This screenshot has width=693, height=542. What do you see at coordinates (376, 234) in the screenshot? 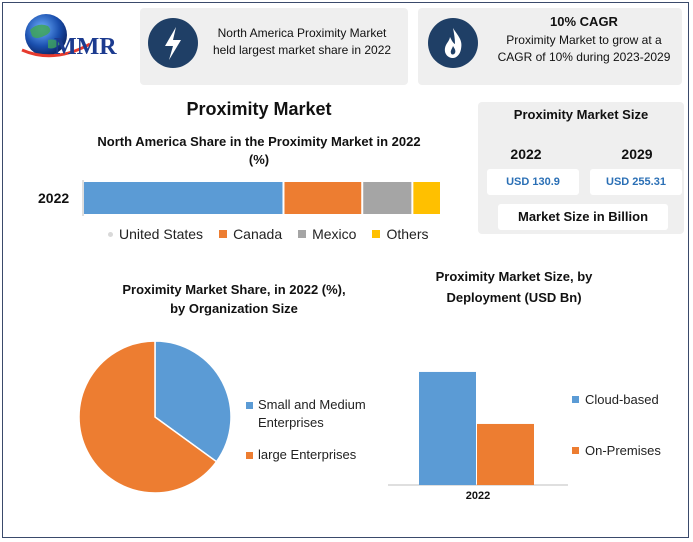
I see `share-legend-swatch-others` at bounding box center [376, 234].